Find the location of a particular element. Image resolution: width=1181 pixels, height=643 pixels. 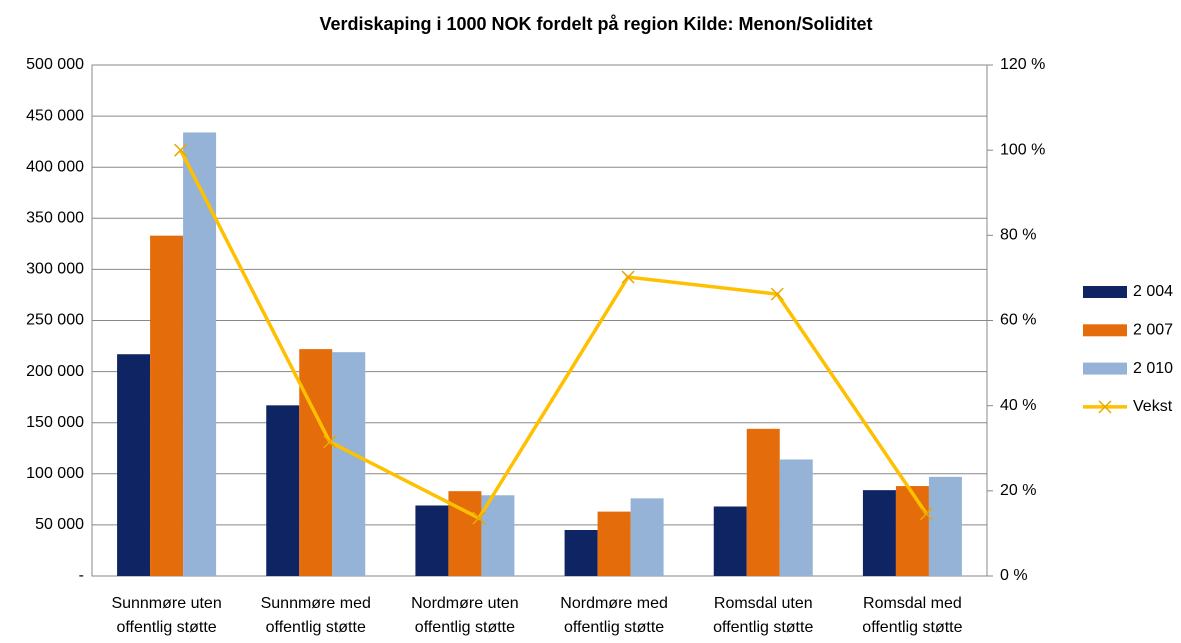

y-tick-label: 500 000 is located at coordinates (55, 64).